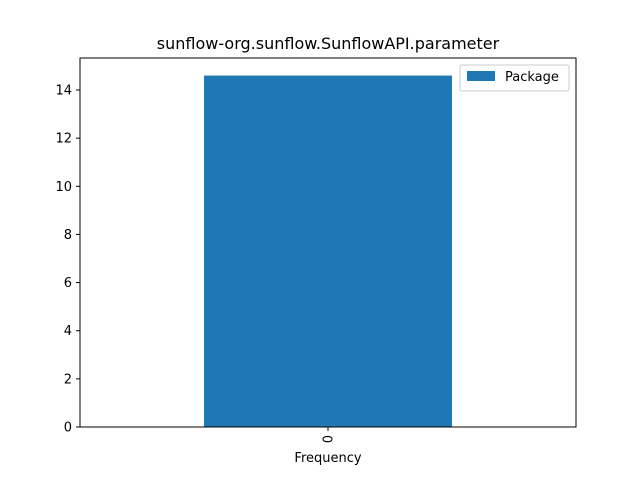 Image resolution: width=640 pixels, height=480 pixels. I want to click on legend: Package, so click(514, 78).